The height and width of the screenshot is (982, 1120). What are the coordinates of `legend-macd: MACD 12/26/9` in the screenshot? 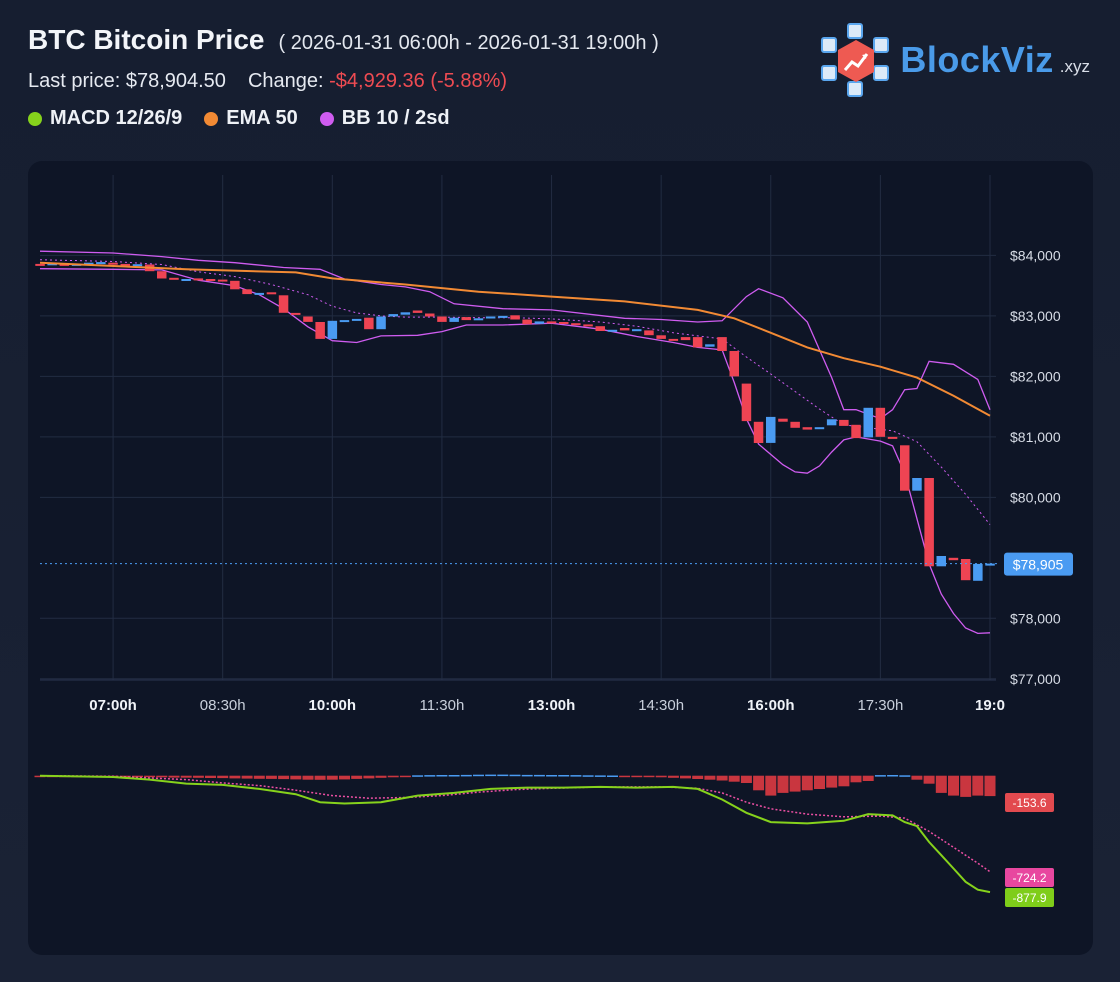 It's located at (105, 118).